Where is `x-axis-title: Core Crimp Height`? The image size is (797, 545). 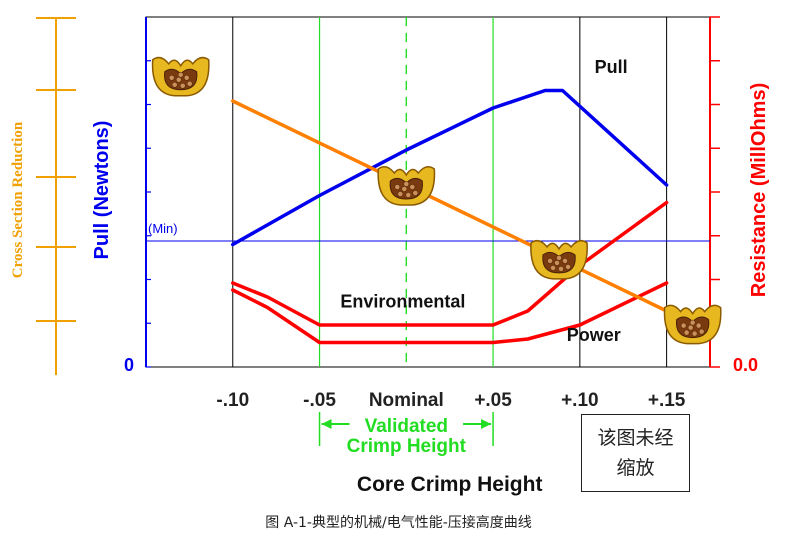 x-axis-title: Core Crimp Height is located at coordinates (450, 484).